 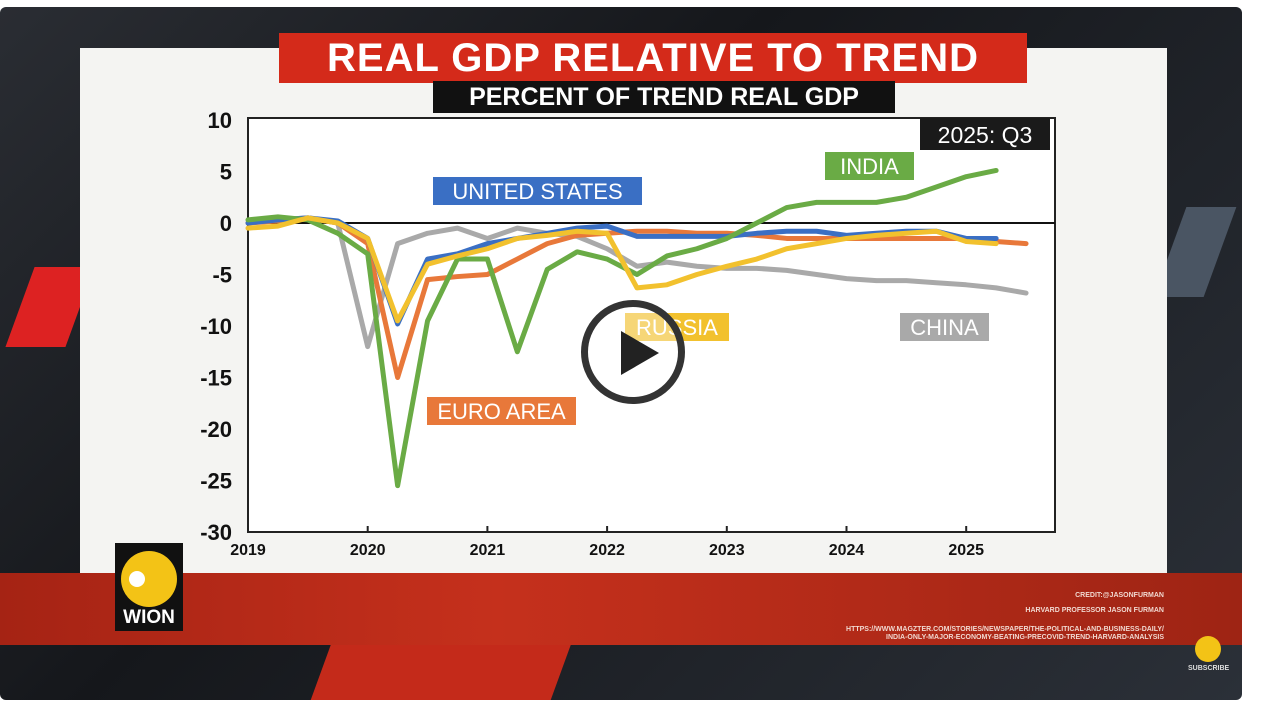 I want to click on legend-label-united-states: UNITED STATES, so click(x=537, y=191).